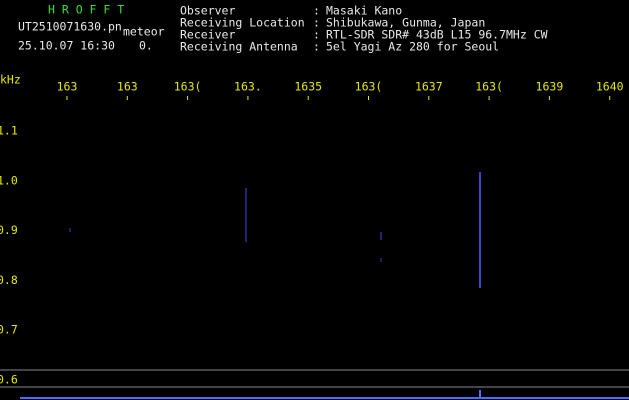 This screenshot has height=400, width=629. I want to click on date-time: 25.10.07 16:30, so click(66, 46).